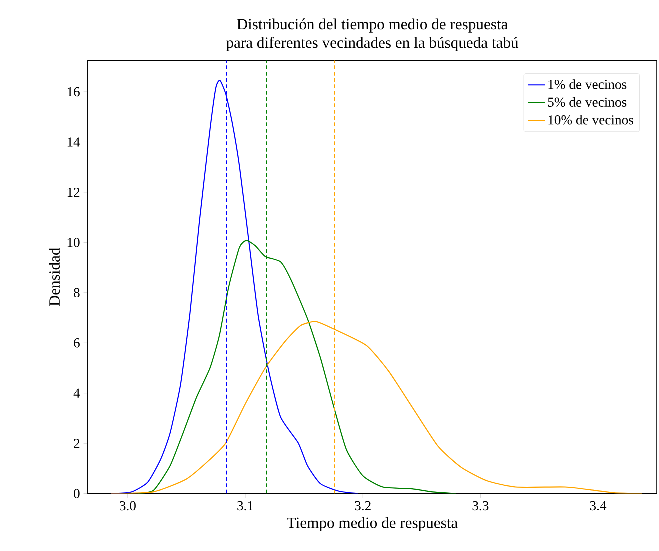 The image size is (659, 551). What do you see at coordinates (587, 85) in the screenshot?
I see `legend-label: 1% de vecinos` at bounding box center [587, 85].